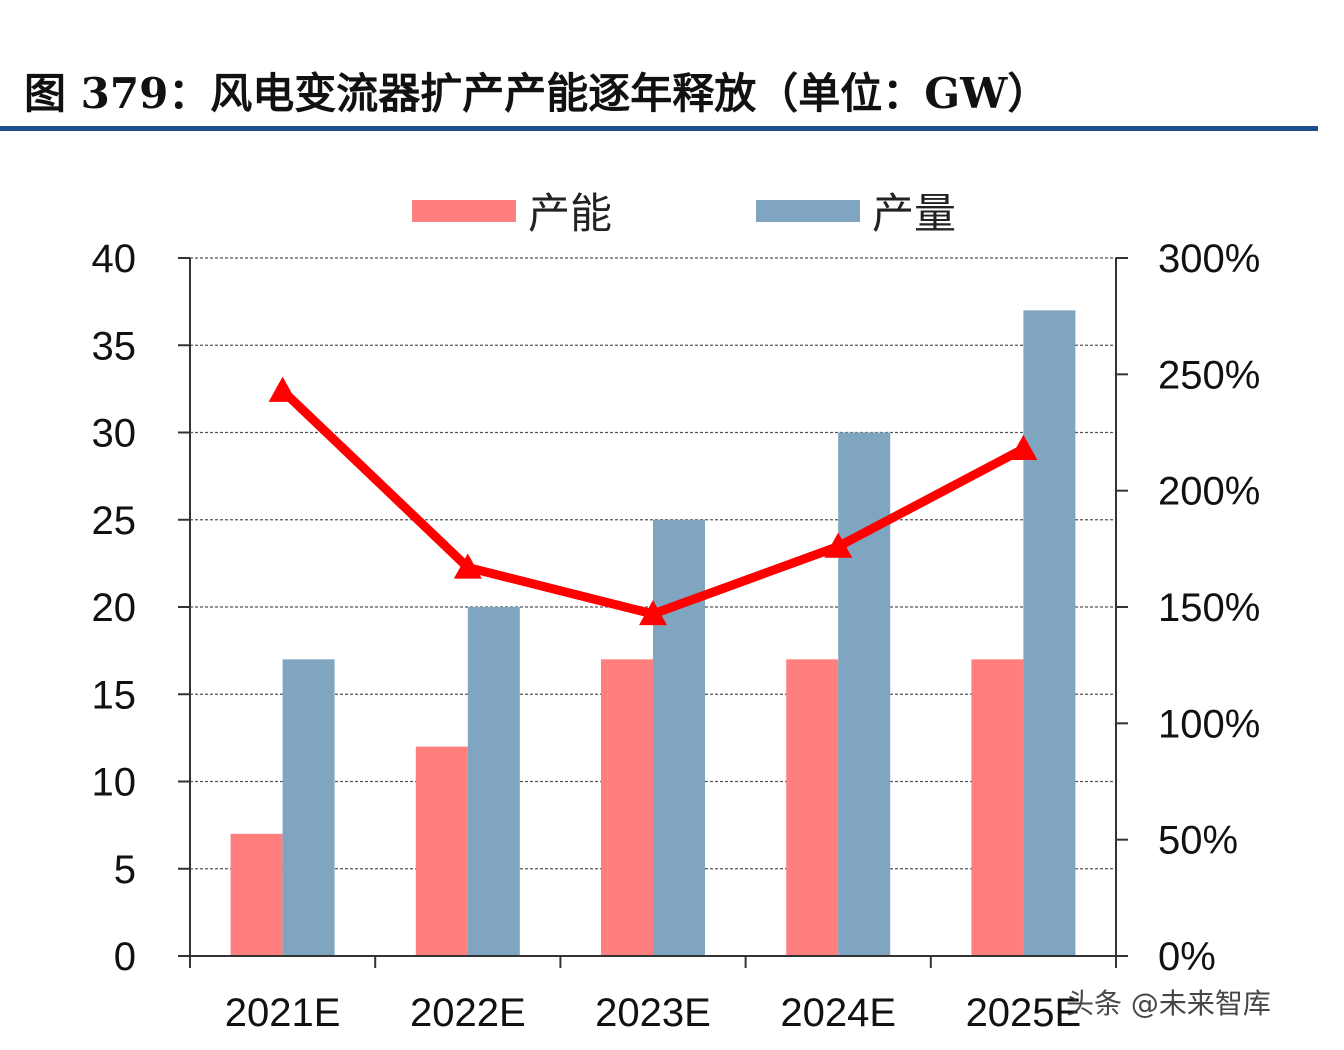 Image resolution: width=1344 pixels, height=1050 pixels. I want to click on figure-title: 图 379：风电变流器扩产产能逐年释放（单位：GW）, so click(537, 93).